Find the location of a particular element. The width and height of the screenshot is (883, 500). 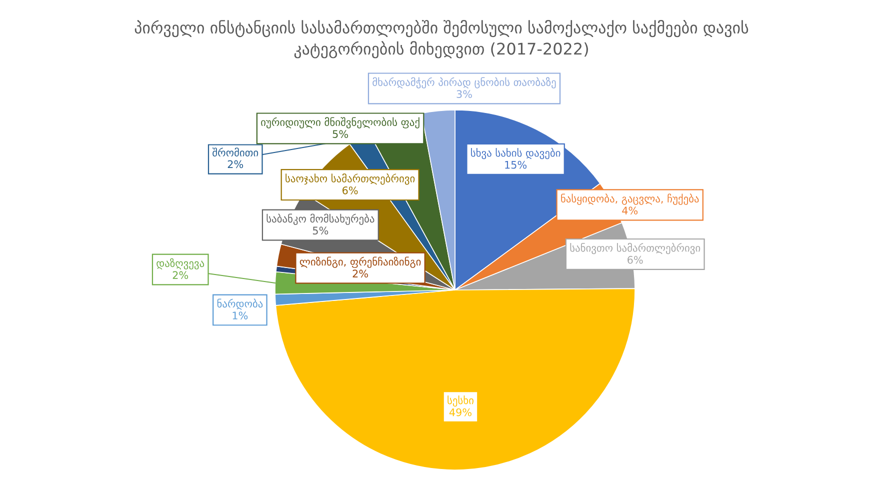

slice-label: საოჯახო სამართლებრივი is located at coordinates (350, 179).